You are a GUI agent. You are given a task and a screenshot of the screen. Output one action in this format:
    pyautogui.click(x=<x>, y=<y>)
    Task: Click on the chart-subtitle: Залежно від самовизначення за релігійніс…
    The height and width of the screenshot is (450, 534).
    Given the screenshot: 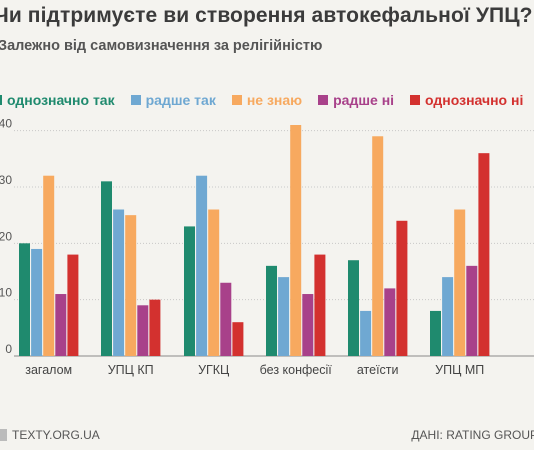 What is the action you would take?
    pyautogui.click(x=161, y=46)
    